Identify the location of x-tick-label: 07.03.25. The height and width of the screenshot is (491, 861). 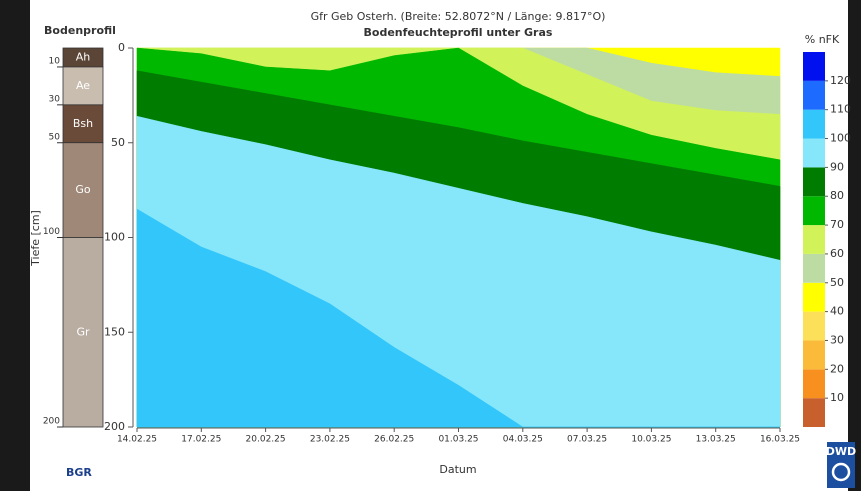
(587, 440).